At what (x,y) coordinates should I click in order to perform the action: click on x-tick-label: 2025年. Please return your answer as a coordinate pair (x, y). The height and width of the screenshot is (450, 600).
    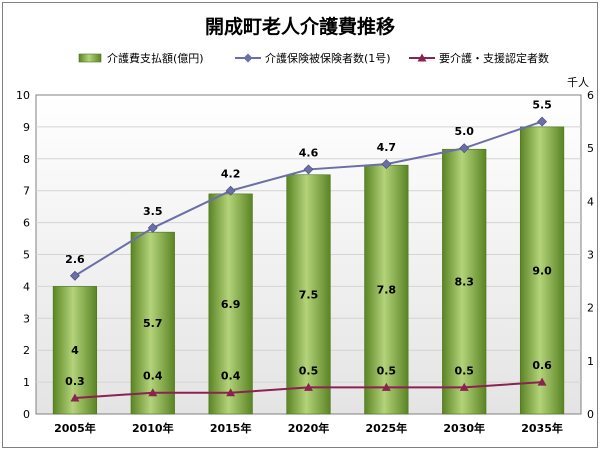
    Looking at the image, I should click on (387, 428).